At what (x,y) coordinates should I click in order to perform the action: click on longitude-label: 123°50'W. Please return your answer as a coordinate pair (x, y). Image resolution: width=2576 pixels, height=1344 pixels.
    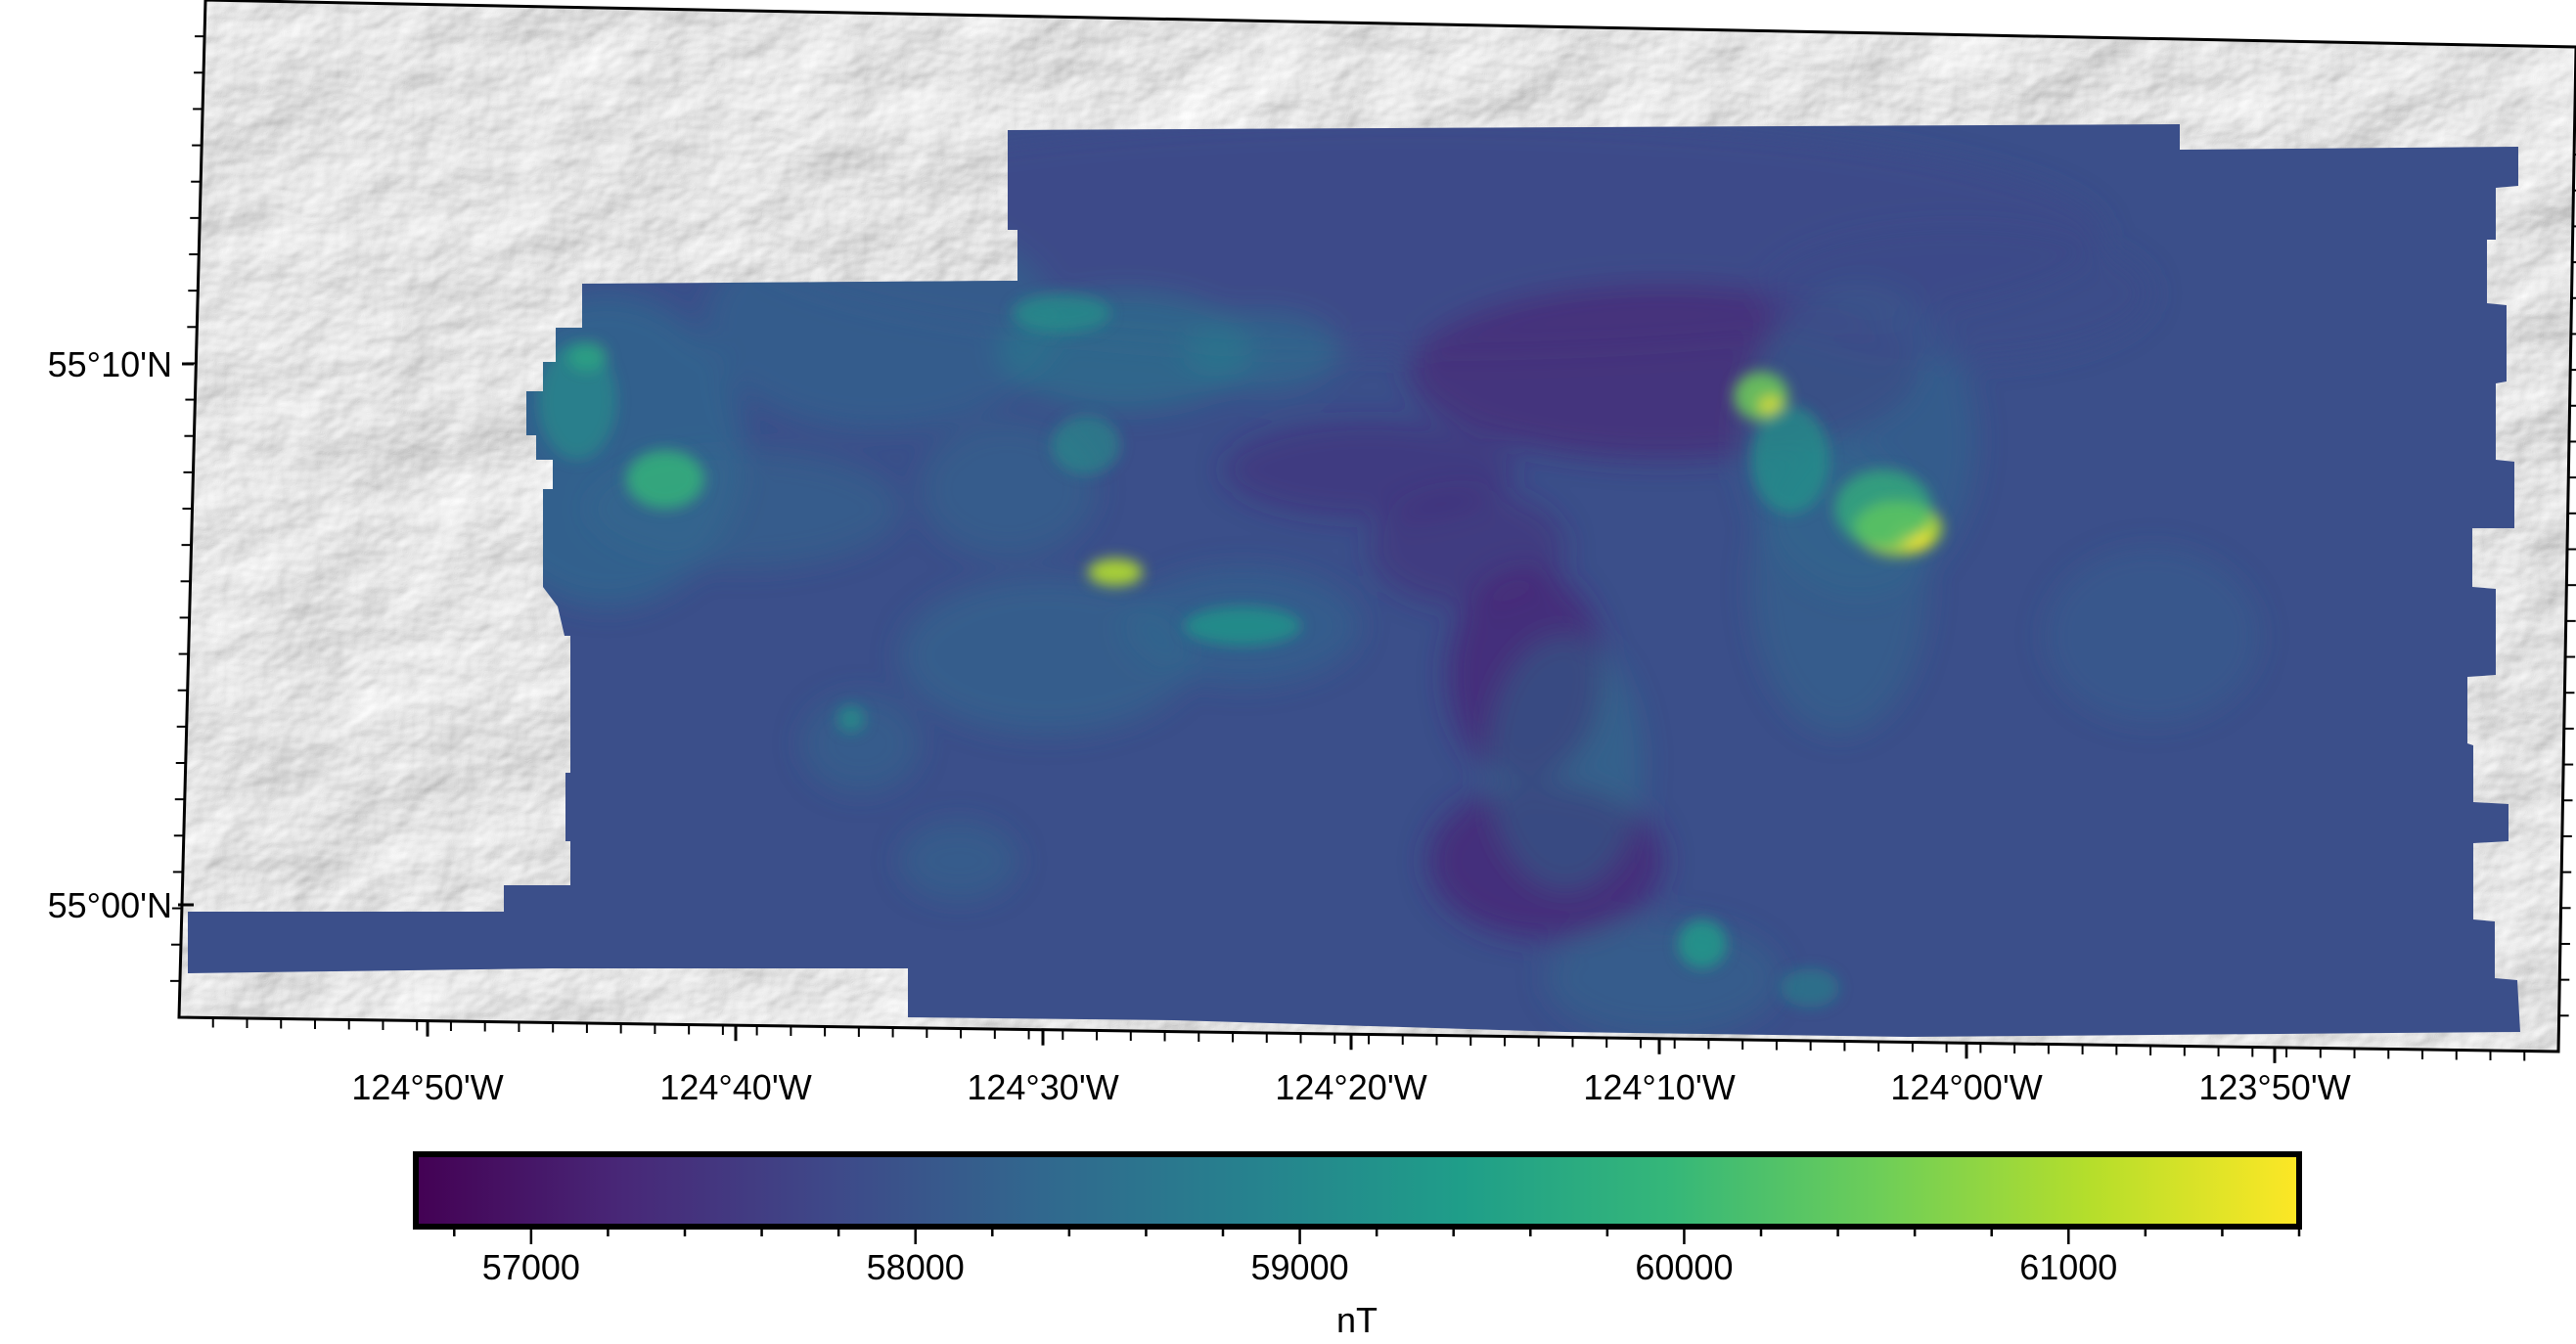
    Looking at the image, I should click on (2274, 1087).